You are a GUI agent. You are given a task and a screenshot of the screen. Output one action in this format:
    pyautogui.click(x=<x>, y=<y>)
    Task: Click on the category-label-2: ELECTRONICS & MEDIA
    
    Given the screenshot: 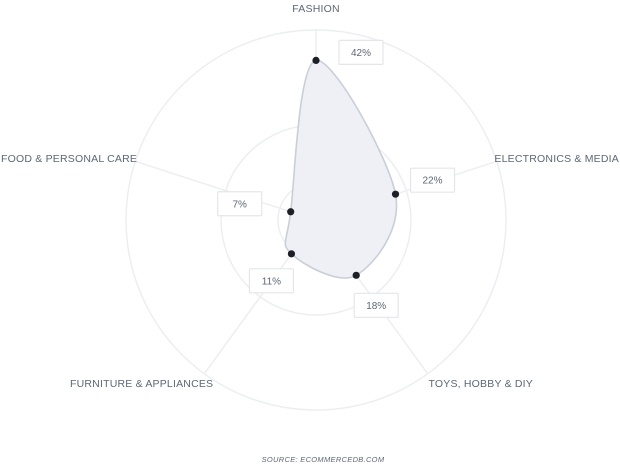 What is the action you would take?
    pyautogui.click(x=556, y=159)
    